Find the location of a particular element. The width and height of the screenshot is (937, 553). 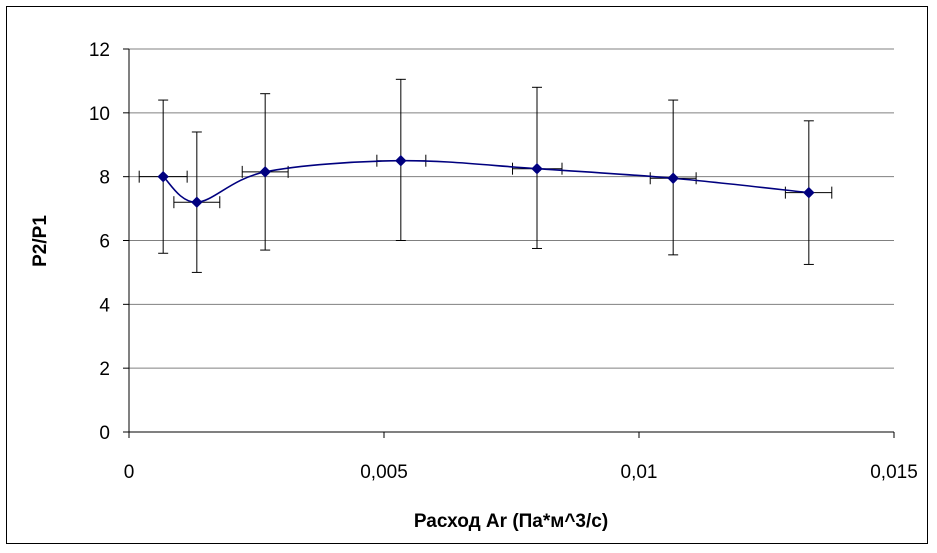

y-tick-label: 10 is located at coordinates (99, 114).